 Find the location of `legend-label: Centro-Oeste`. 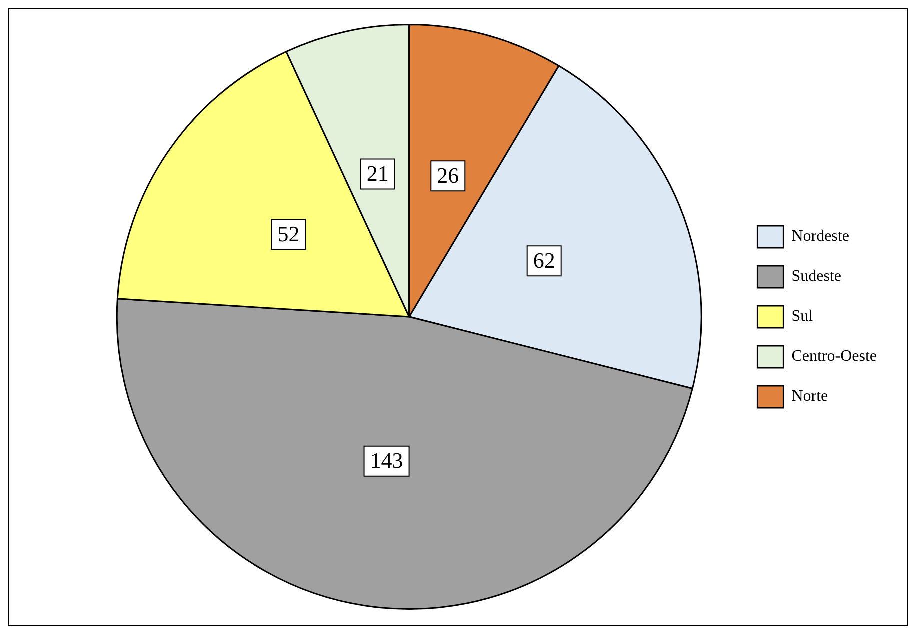

legend-label: Centro-Oeste is located at coordinates (835, 357).